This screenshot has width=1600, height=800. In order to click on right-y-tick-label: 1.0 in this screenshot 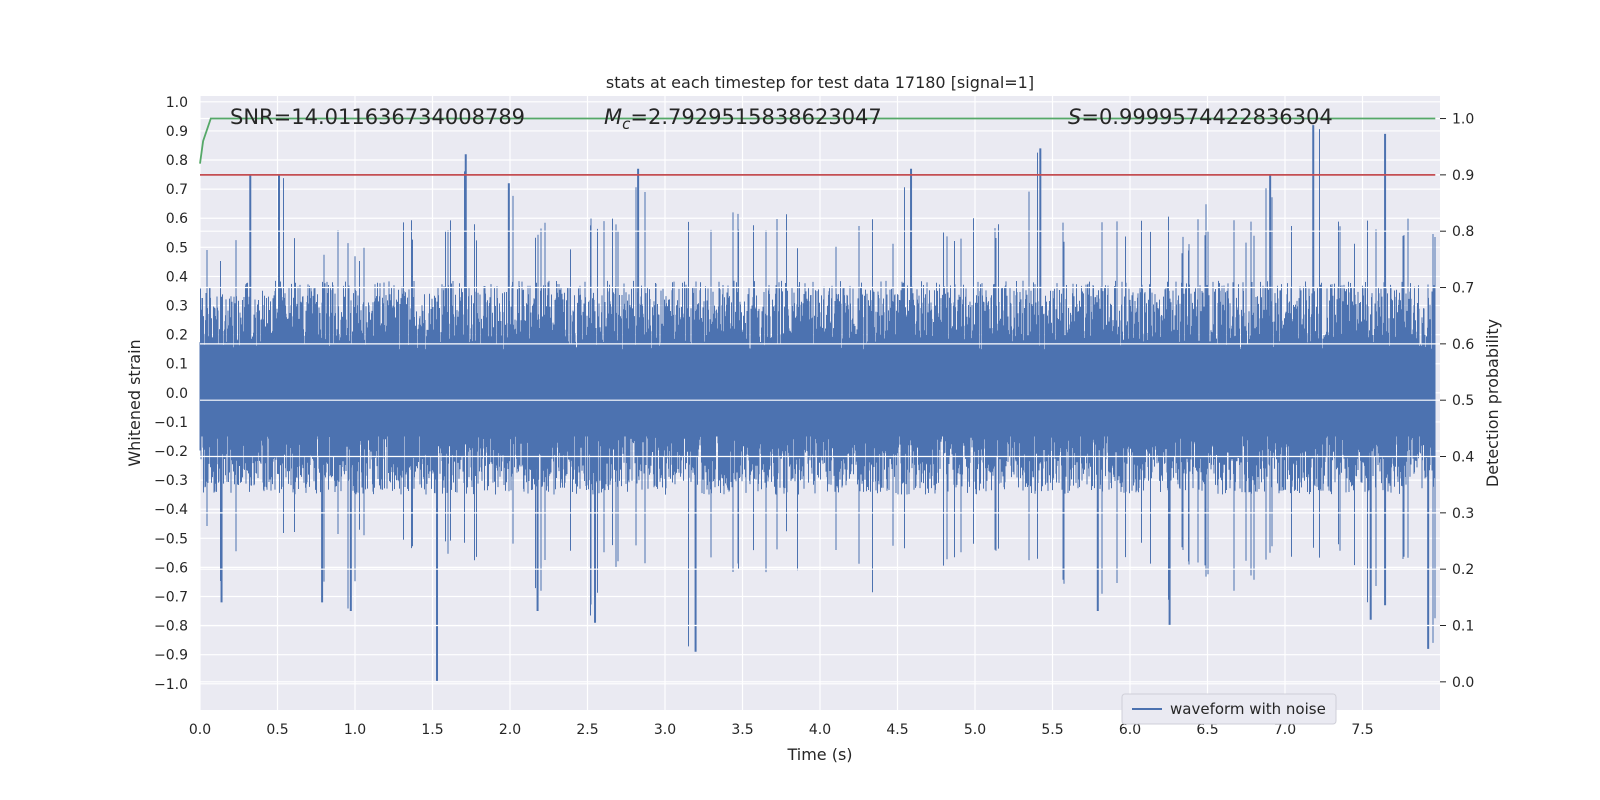, I will do `click(1463, 120)`.